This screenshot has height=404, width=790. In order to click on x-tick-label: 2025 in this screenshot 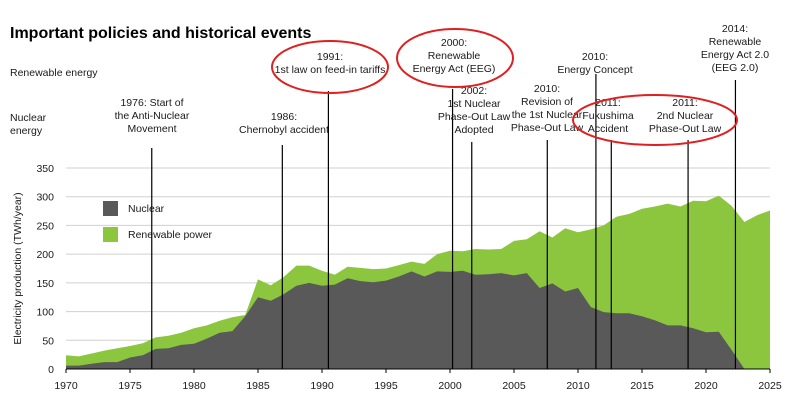, I will do `click(770, 386)`.